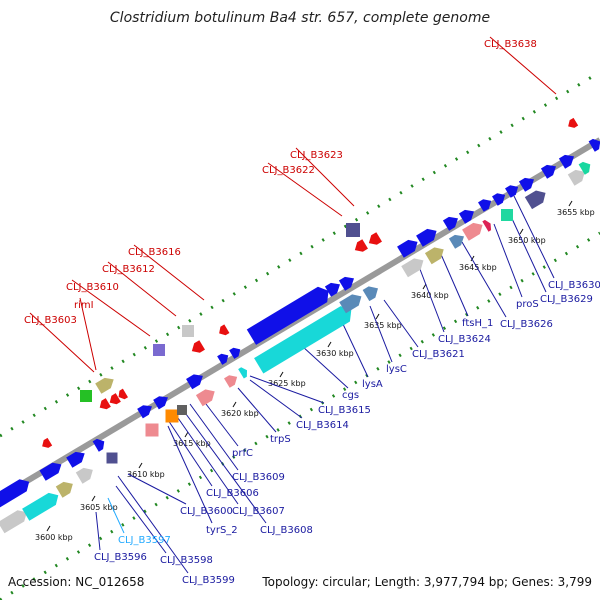  I want to click on forward-gene-label: CLJ_B3626, so click(526, 324).